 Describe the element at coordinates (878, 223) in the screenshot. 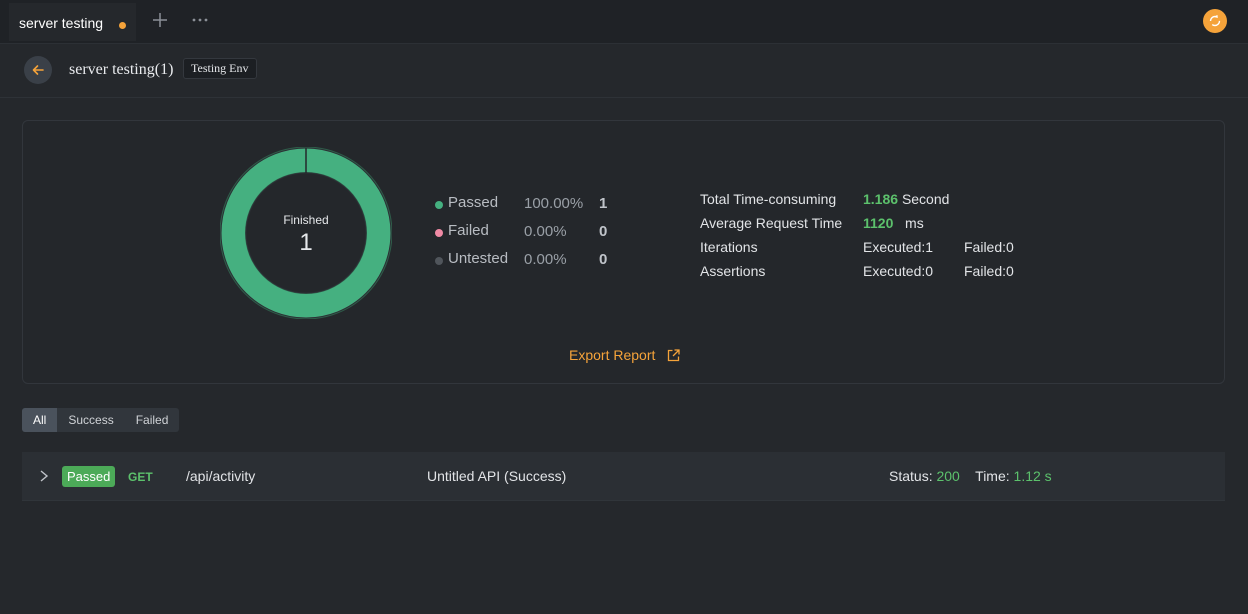

I see `average-time-value: 1120` at that location.